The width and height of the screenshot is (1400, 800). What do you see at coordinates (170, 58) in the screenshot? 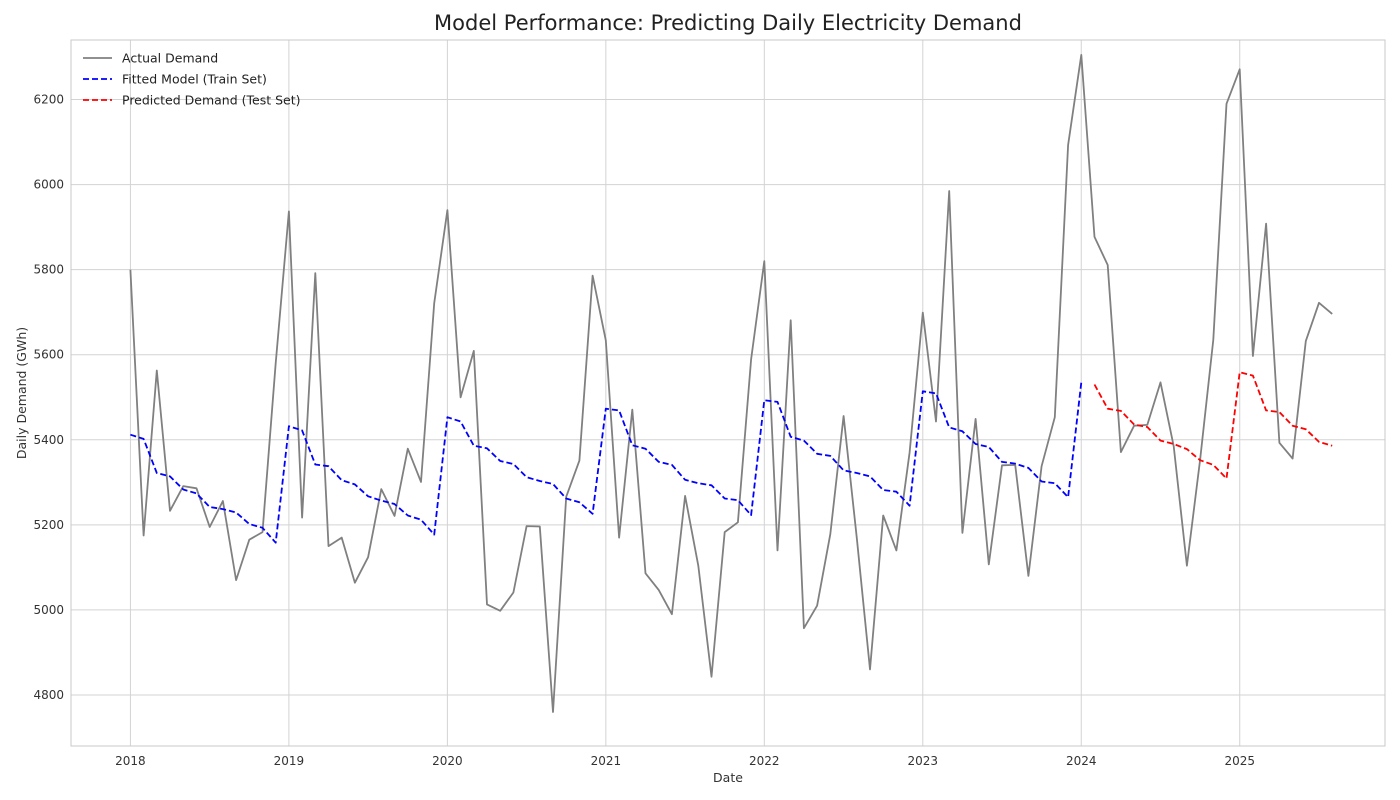
I see `legend-entry: Actual Demand` at bounding box center [170, 58].